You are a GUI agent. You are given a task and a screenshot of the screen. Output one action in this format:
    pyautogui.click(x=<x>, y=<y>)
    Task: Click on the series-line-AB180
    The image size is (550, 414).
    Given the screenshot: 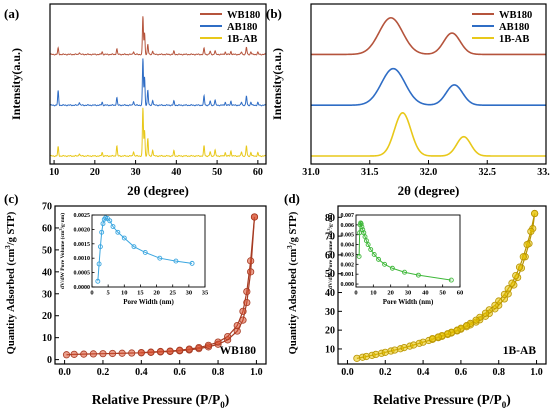 What is the action you would take?
    pyautogui.click(x=158, y=82)
    